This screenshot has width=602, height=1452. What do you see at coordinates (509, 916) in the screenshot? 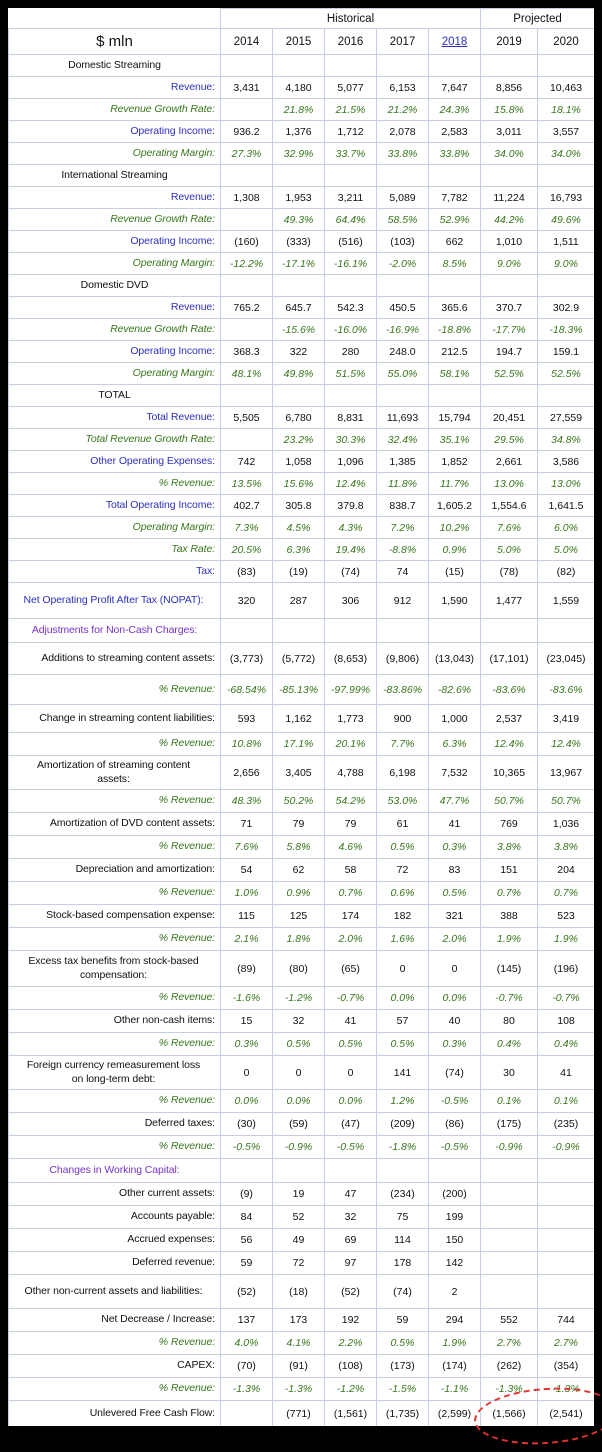
I see `cell-2019: 388` at bounding box center [509, 916].